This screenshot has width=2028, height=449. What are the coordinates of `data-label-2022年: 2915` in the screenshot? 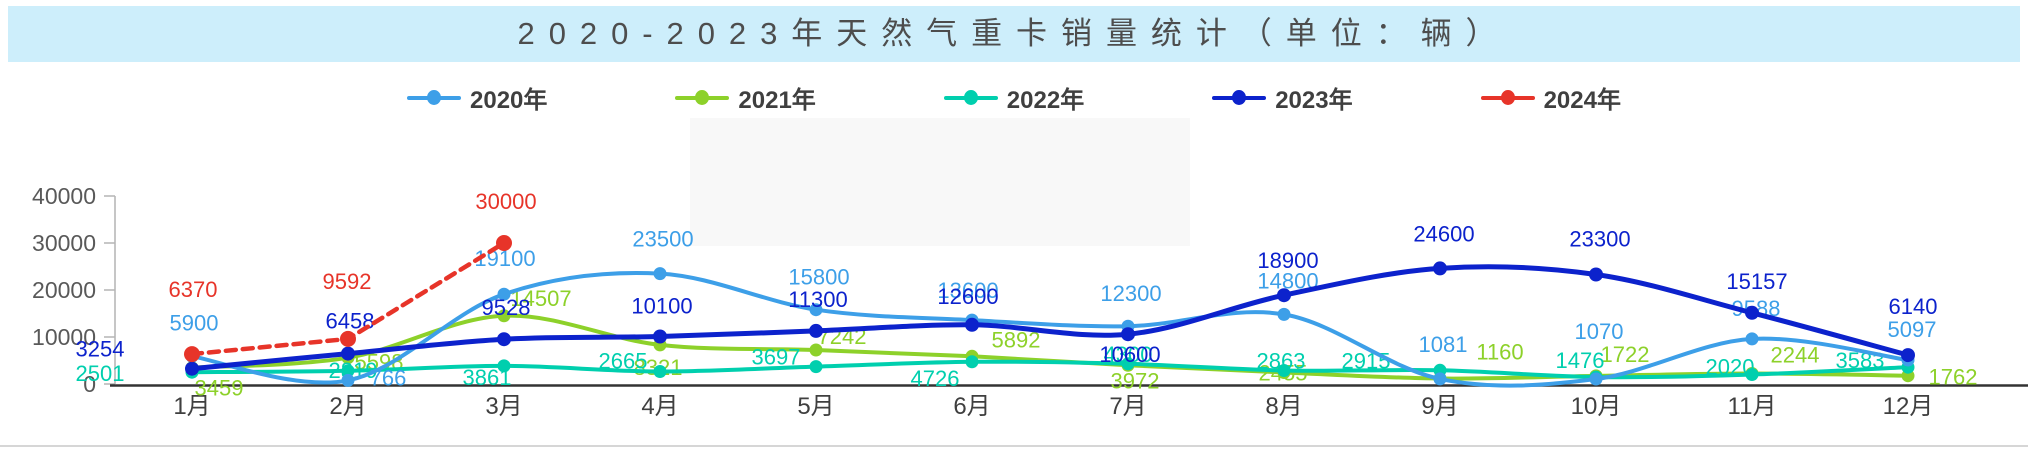 It's located at (1366, 360).